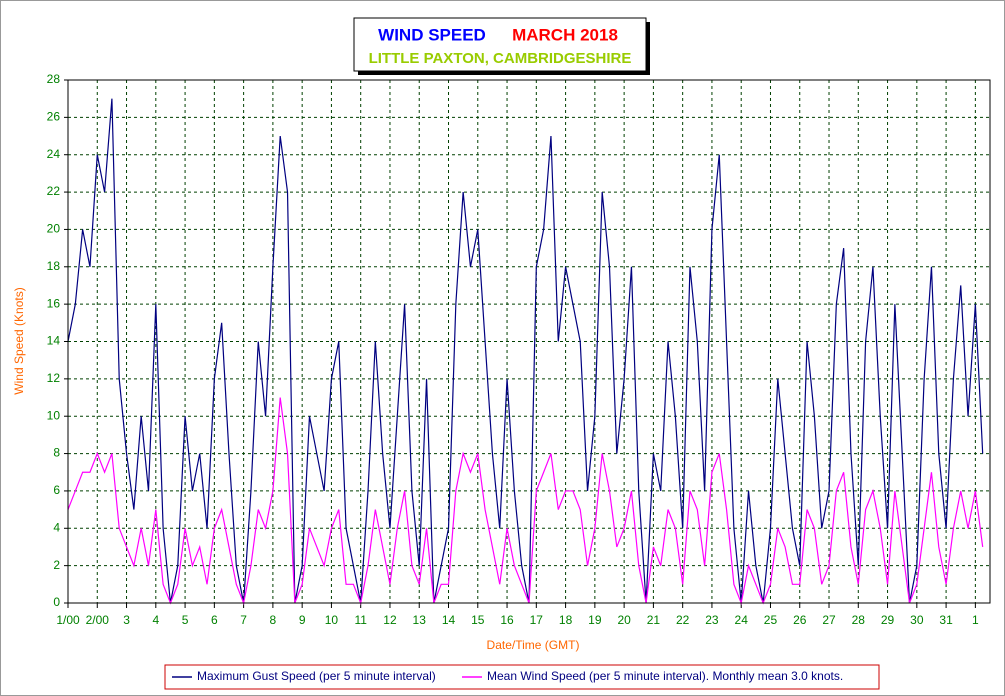 Image resolution: width=1005 pixels, height=696 pixels. I want to click on x-tick-label: 25, so click(771, 620).